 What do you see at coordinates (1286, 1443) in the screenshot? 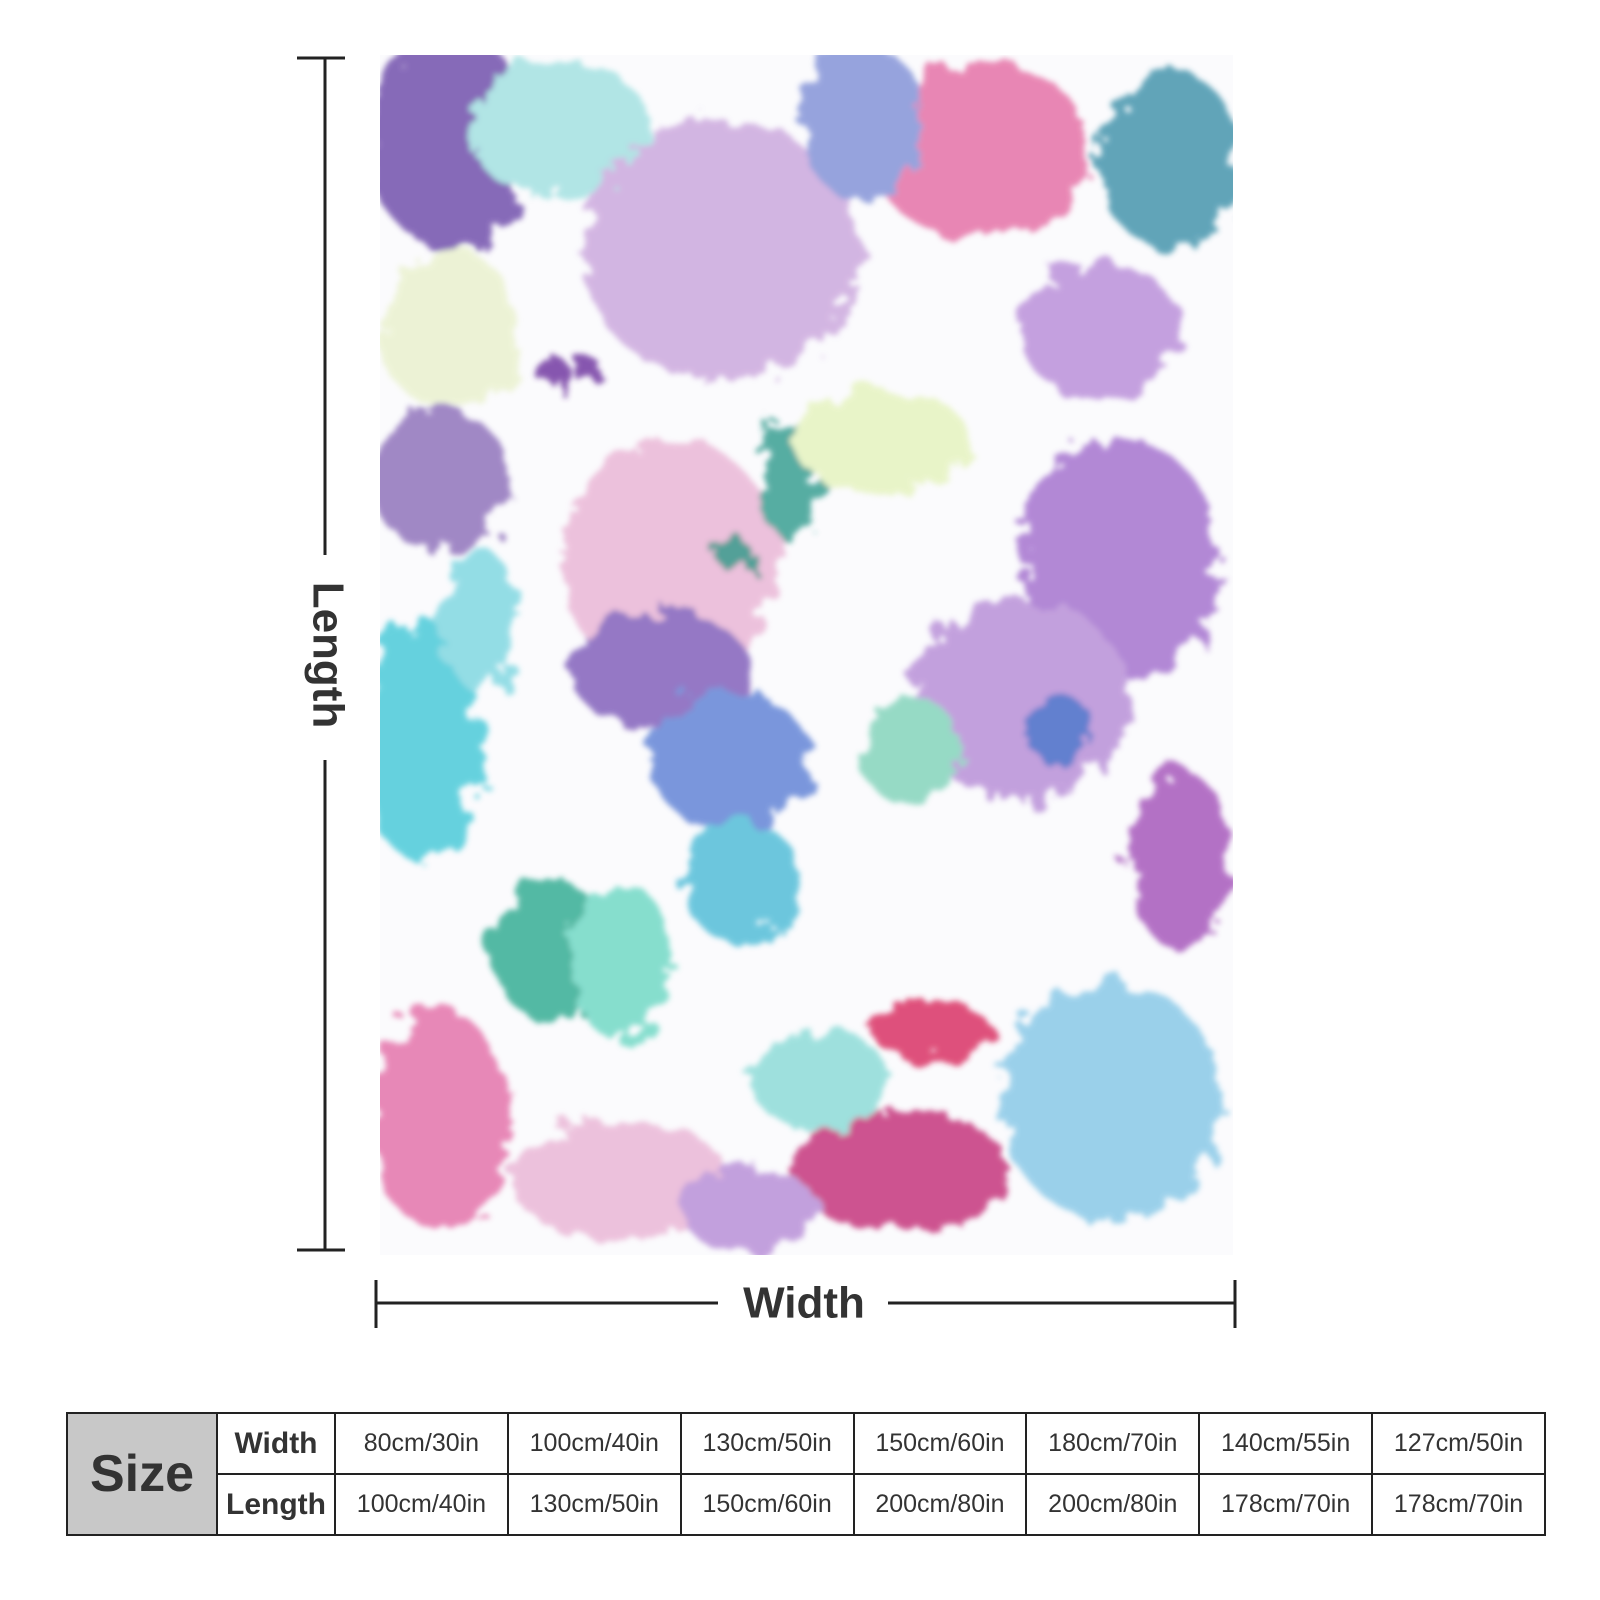
I see `size-cell: 140cm/55in` at bounding box center [1286, 1443].